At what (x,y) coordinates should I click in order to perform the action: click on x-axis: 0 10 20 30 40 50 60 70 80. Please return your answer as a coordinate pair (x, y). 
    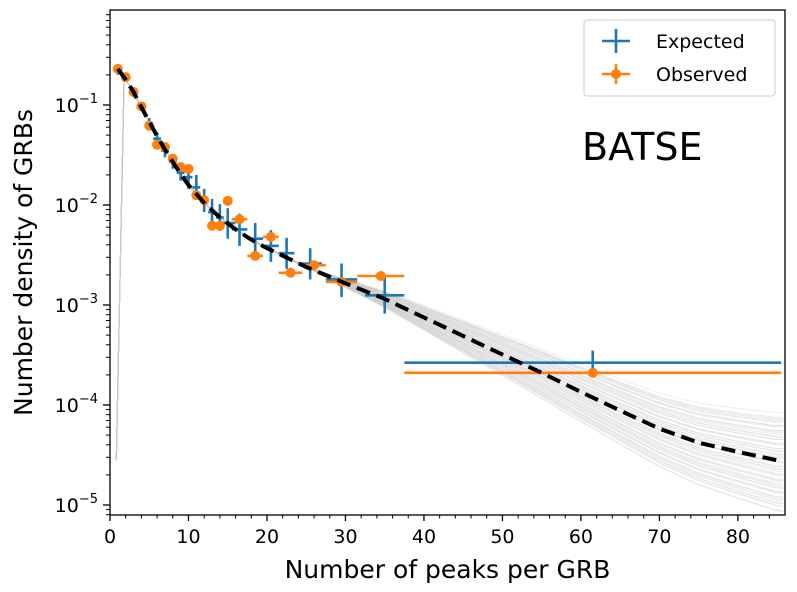
    Looking at the image, I should click on (437, 531).